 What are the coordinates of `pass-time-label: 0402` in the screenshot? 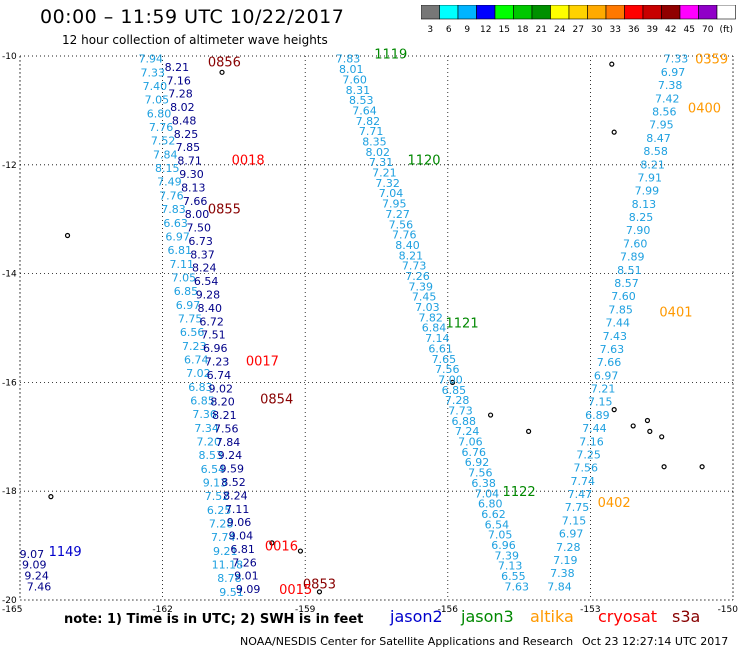 It's located at (614, 503).